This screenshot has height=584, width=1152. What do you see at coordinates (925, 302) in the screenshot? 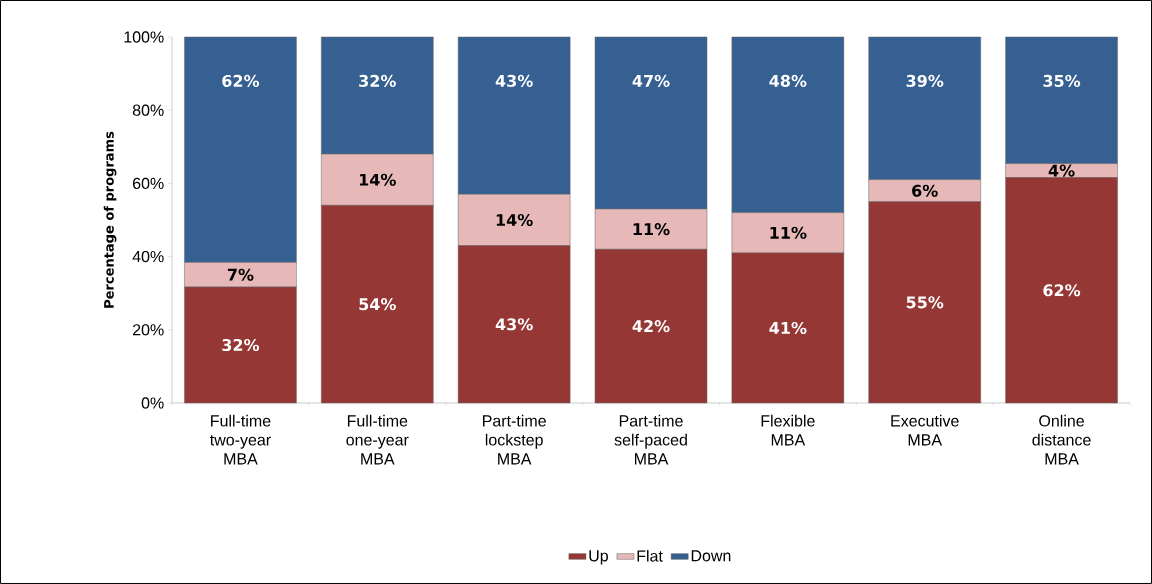
I see `data-label: 55%` at bounding box center [925, 302].